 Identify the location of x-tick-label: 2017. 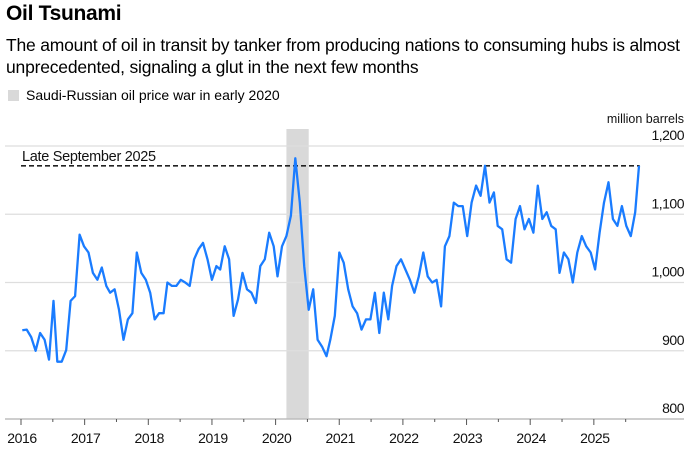
(86, 438).